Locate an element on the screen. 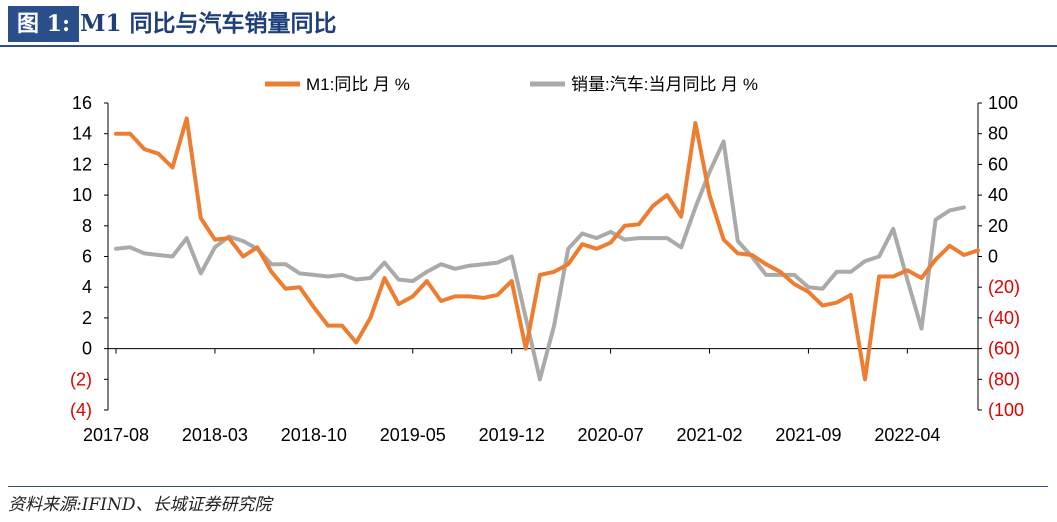 This screenshot has width=1057, height=522. left-tick-label: 8 is located at coordinates (87, 226).